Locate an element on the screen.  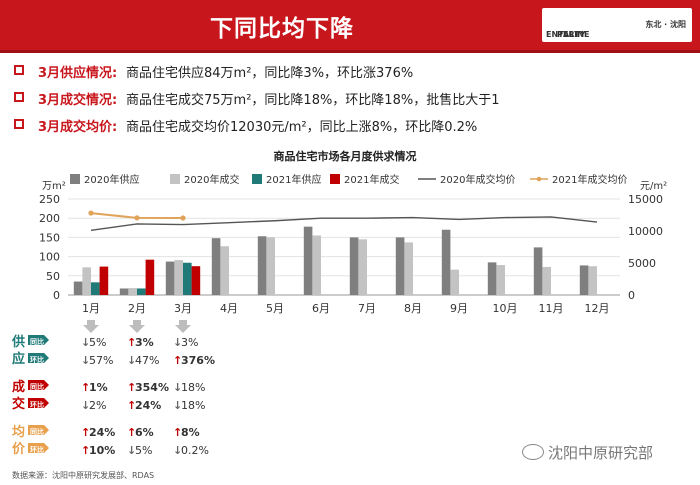
change-value: 376% is located at coordinates (198, 360).